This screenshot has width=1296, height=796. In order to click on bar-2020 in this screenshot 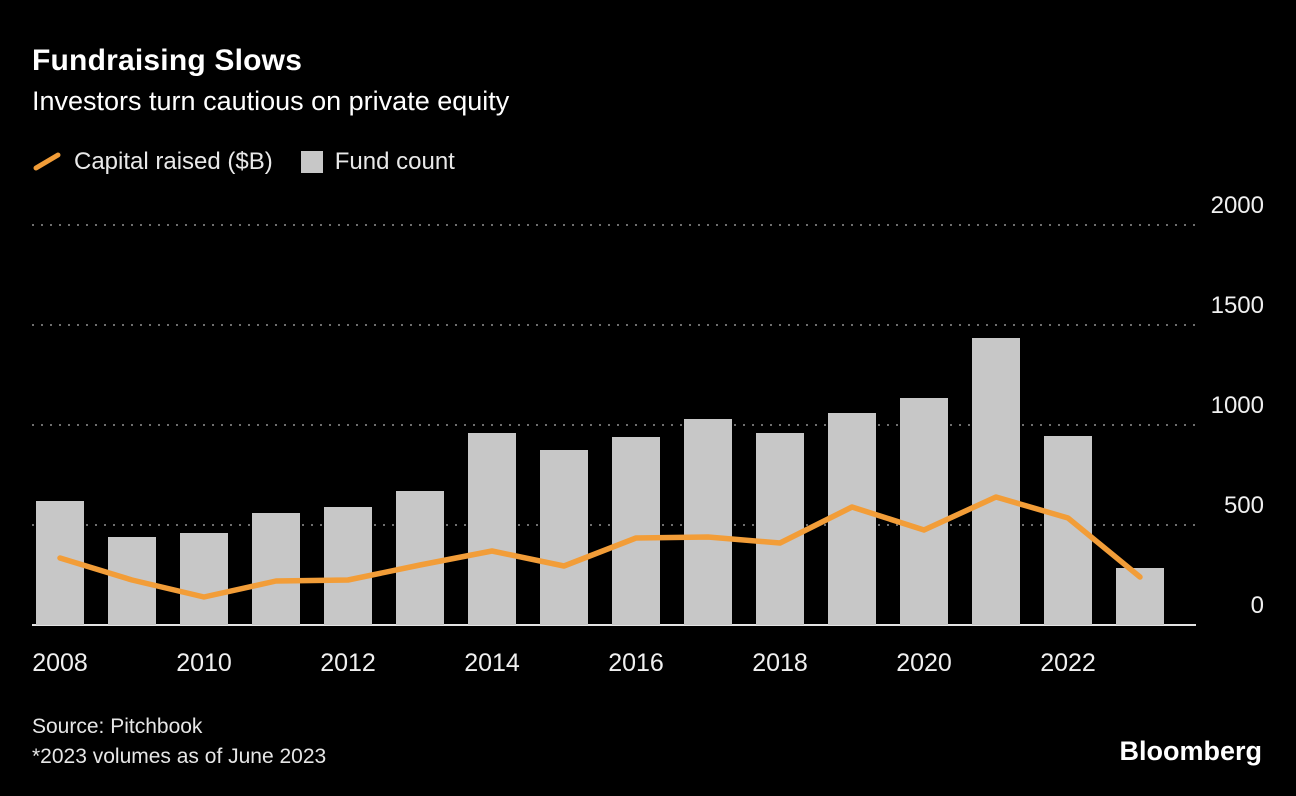, I will do `click(924, 511)`.